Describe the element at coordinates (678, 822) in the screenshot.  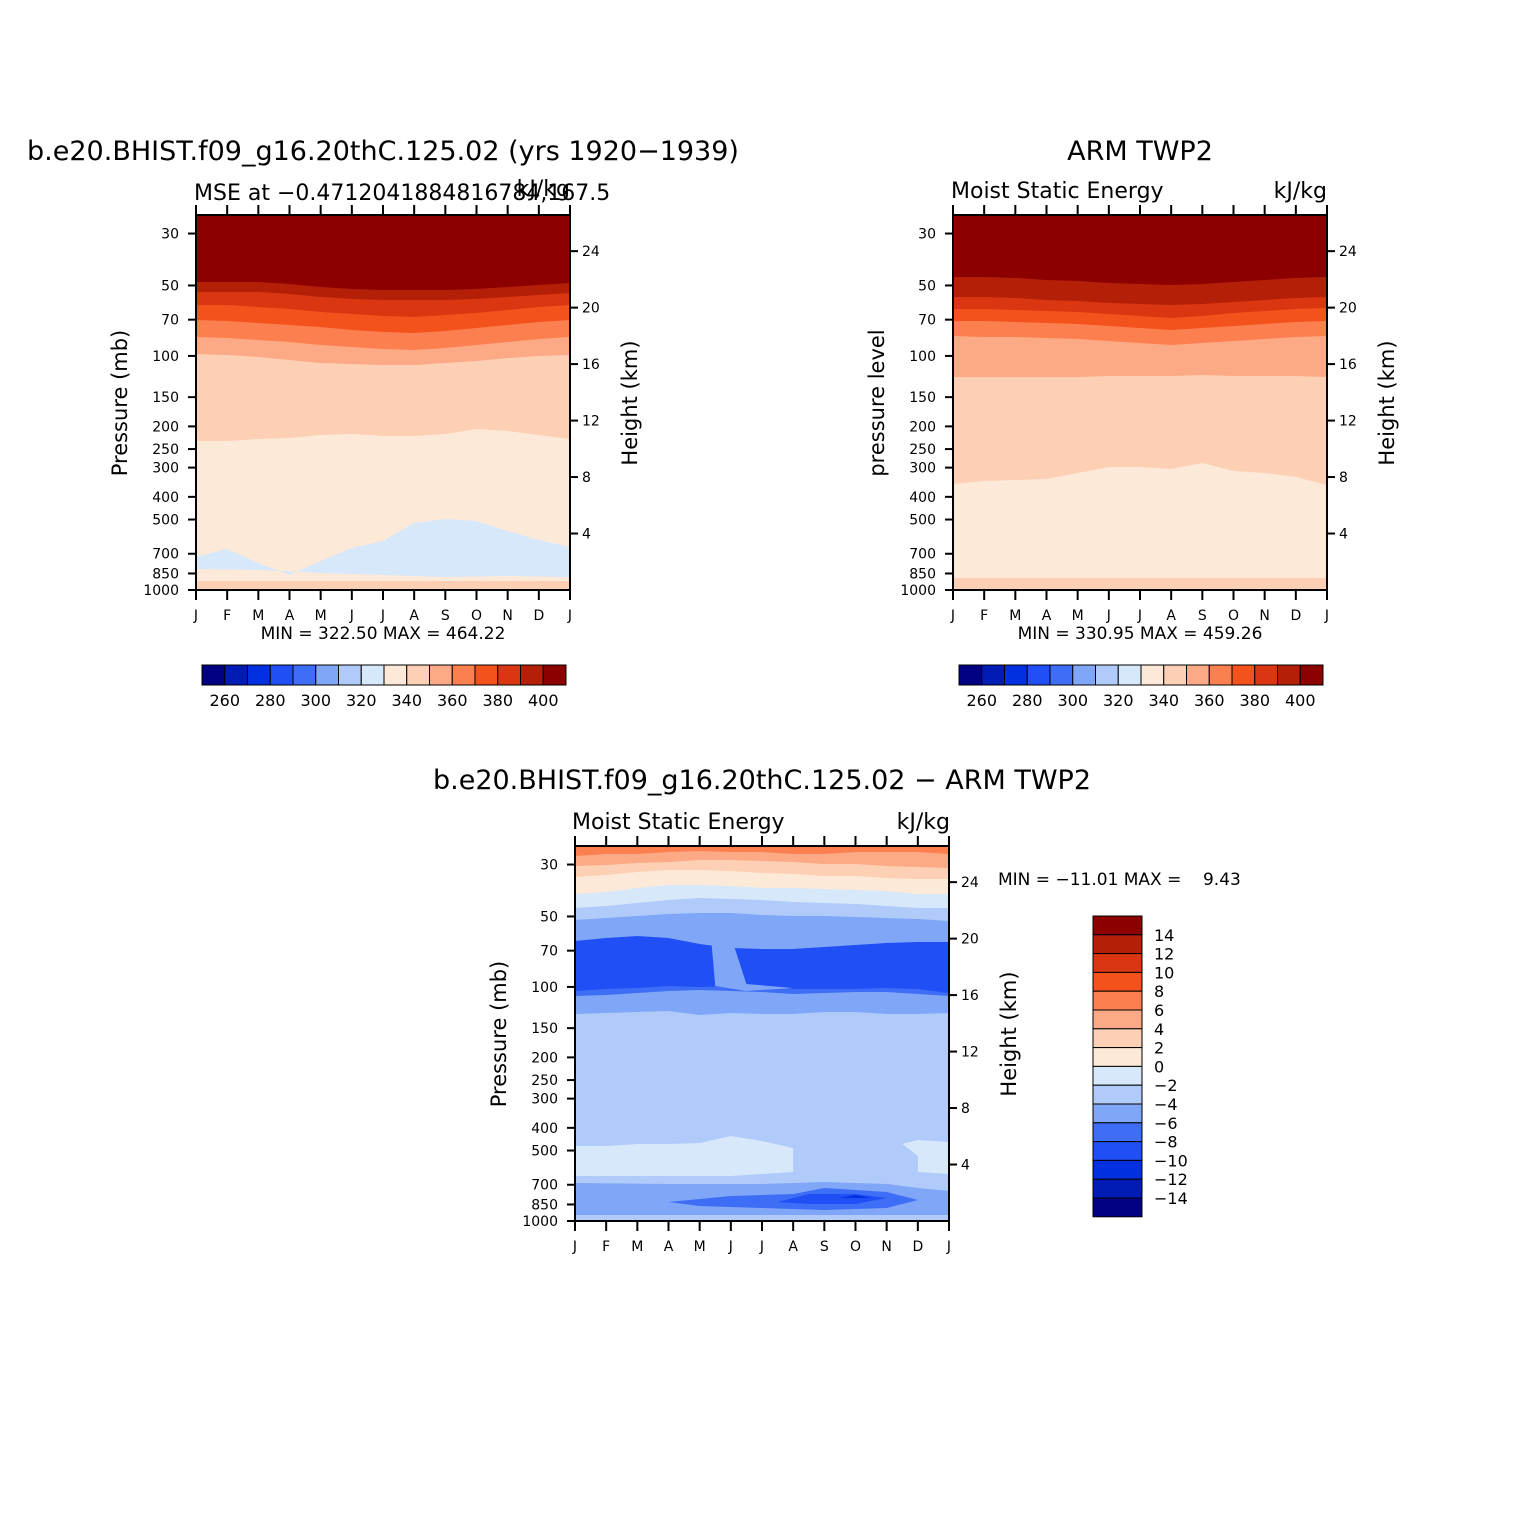
I see `panel-diff-subtitle: Moist Static Energy` at that location.